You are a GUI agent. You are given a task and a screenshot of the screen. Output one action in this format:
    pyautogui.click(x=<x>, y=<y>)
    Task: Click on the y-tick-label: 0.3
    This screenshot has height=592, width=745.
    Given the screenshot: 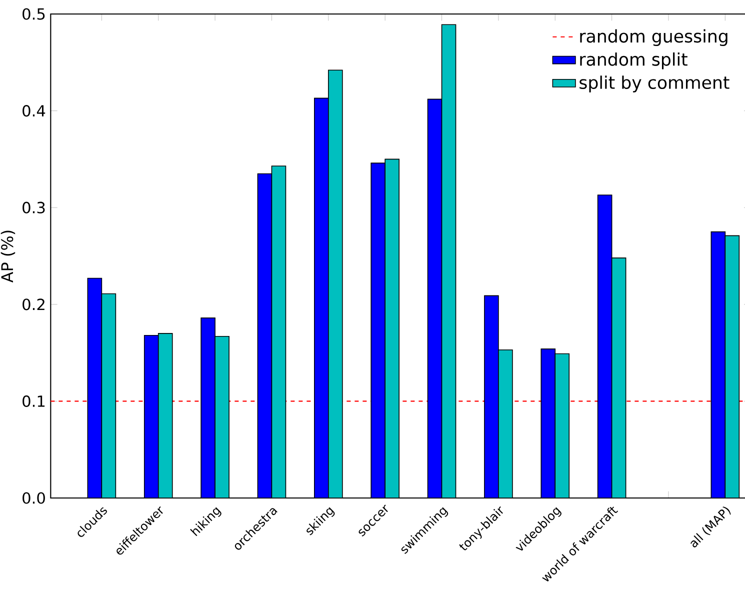 What is the action you would take?
    pyautogui.click(x=33, y=208)
    